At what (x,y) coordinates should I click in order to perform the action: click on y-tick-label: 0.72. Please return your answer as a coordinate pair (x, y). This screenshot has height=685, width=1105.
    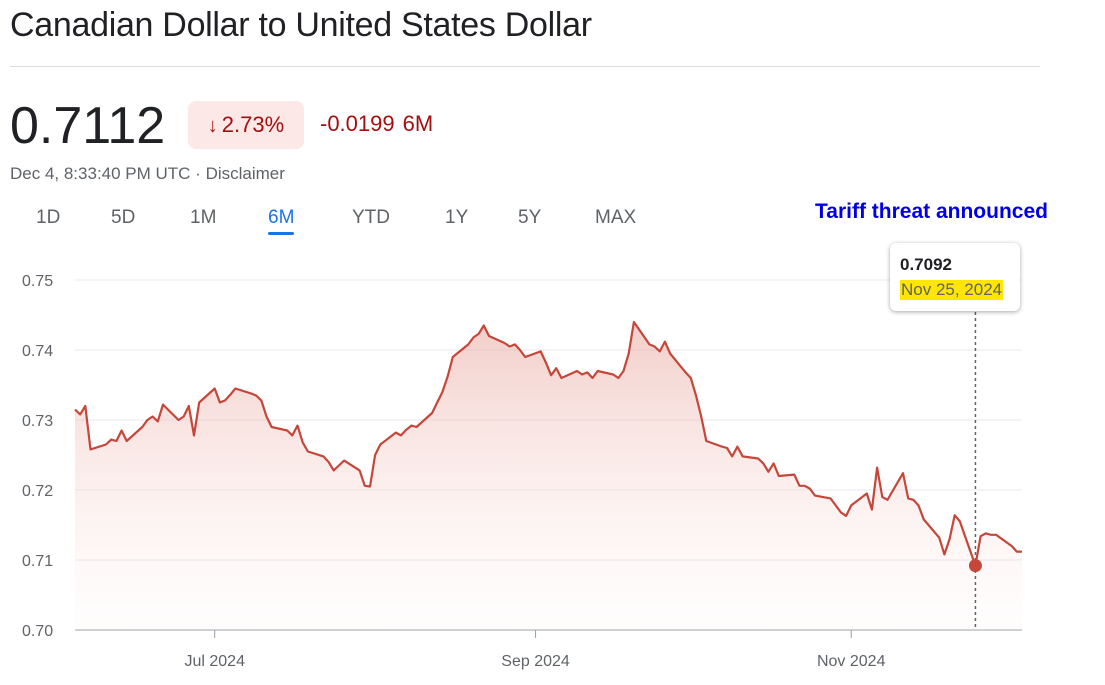
    Looking at the image, I should click on (37, 491).